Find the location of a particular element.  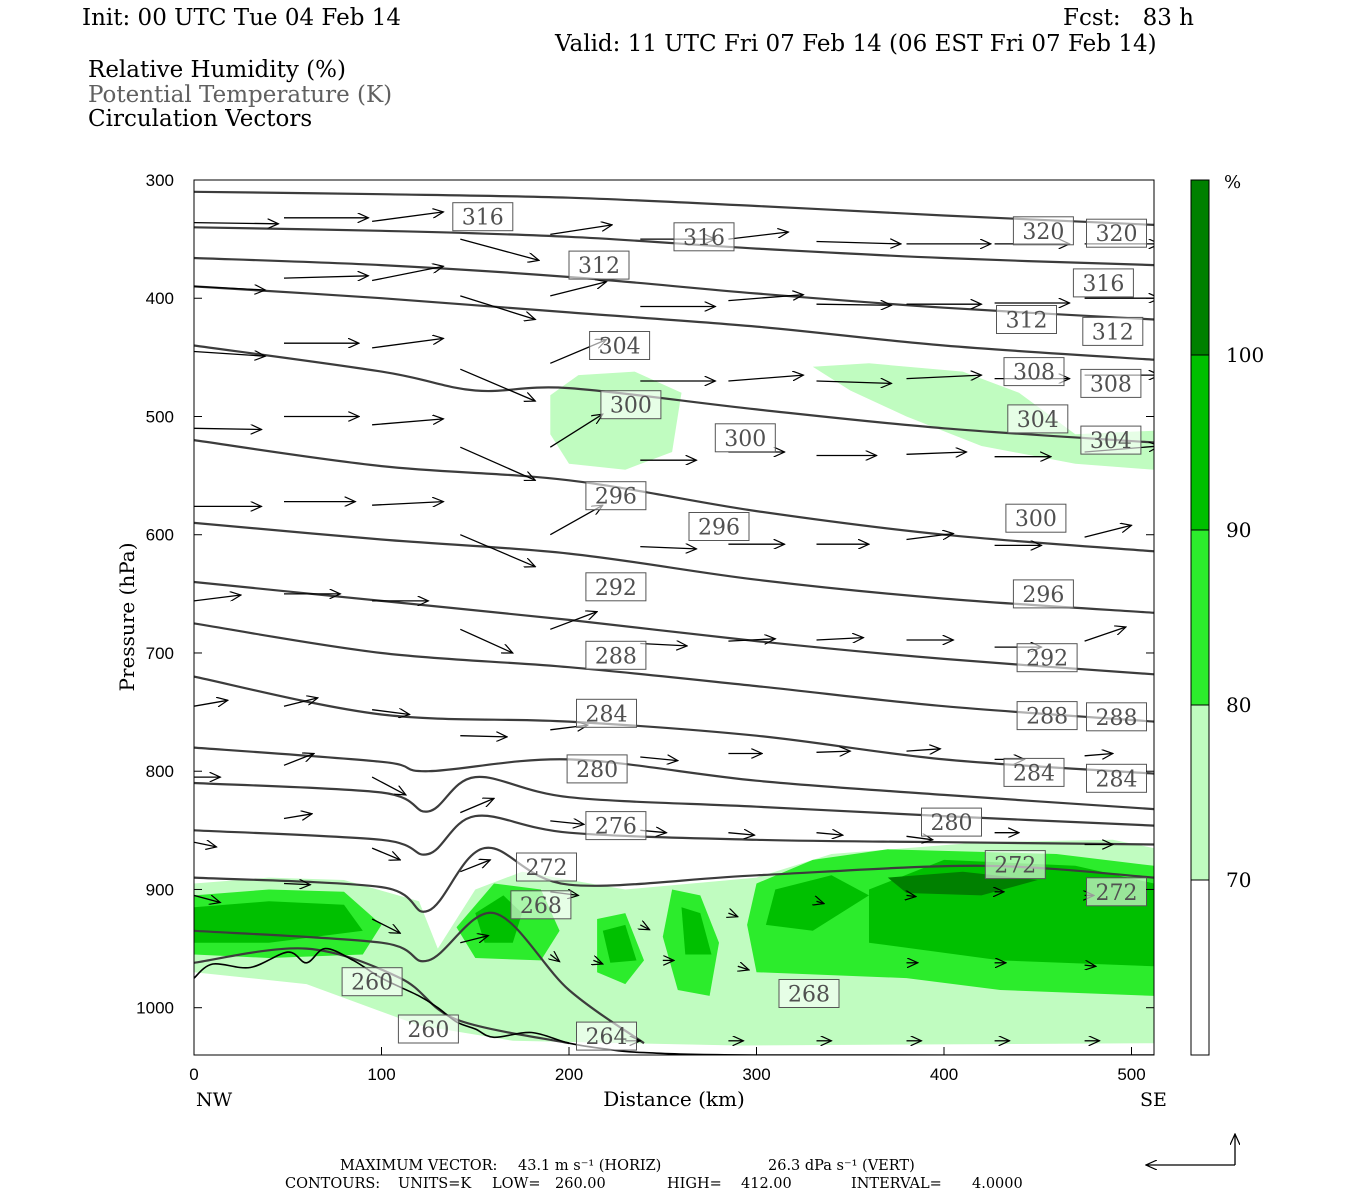

contour-label-text: 292 is located at coordinates (1047, 659).